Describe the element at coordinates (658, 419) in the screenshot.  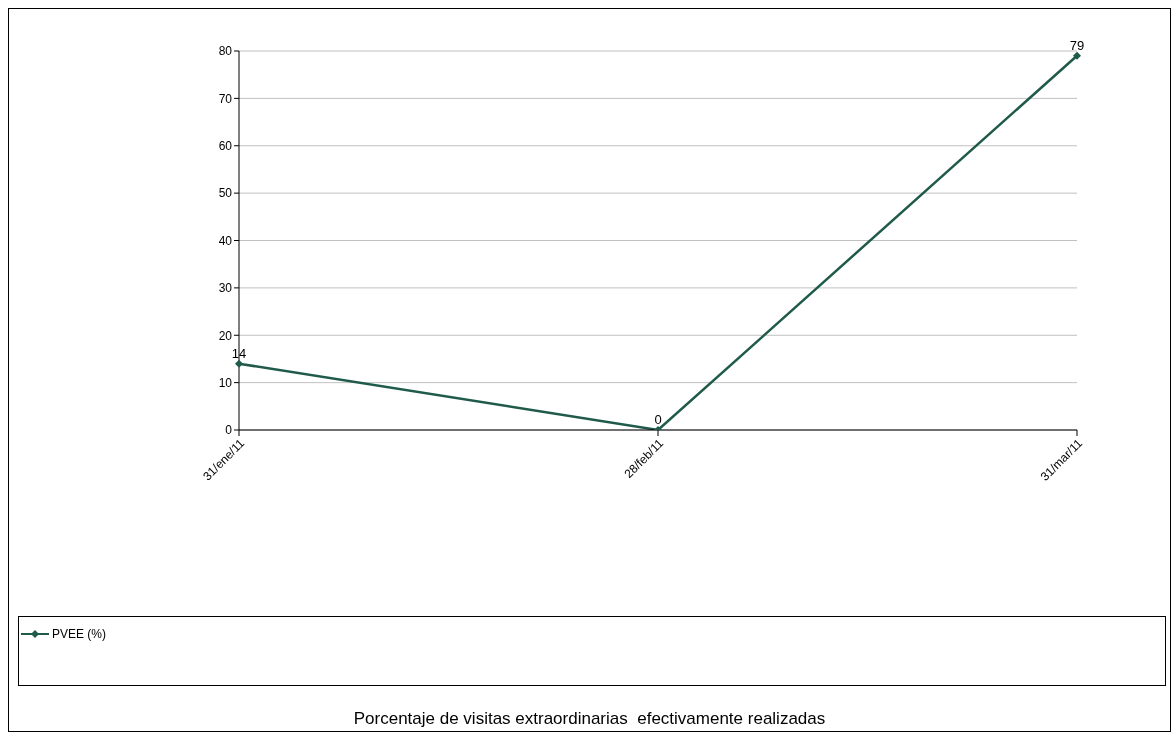
I see `data-label: 0` at that location.